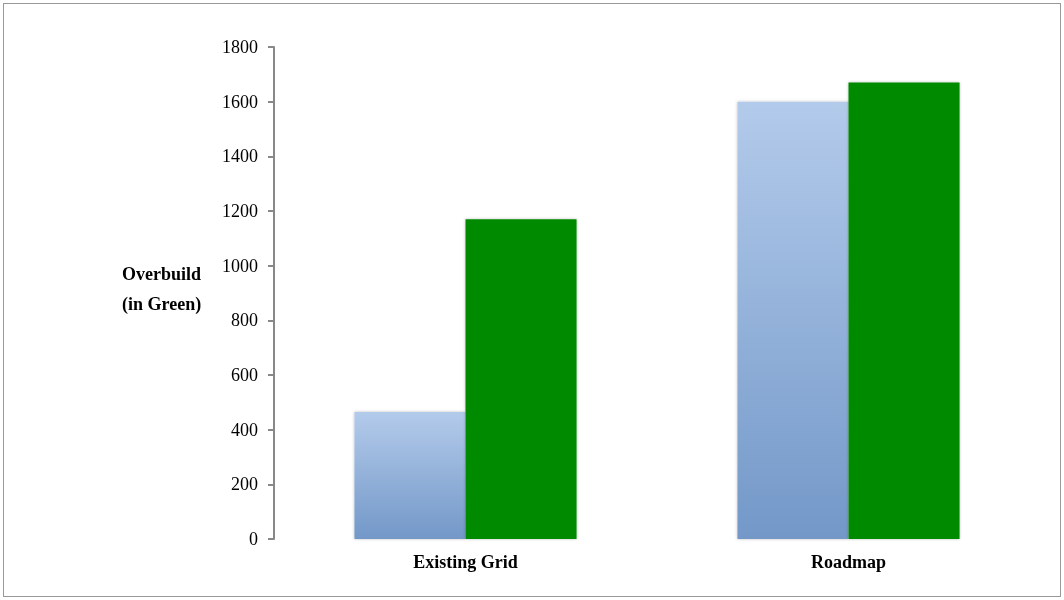 The height and width of the screenshot is (600, 1064). I want to click on y-tick-label: 0, so click(253, 539).